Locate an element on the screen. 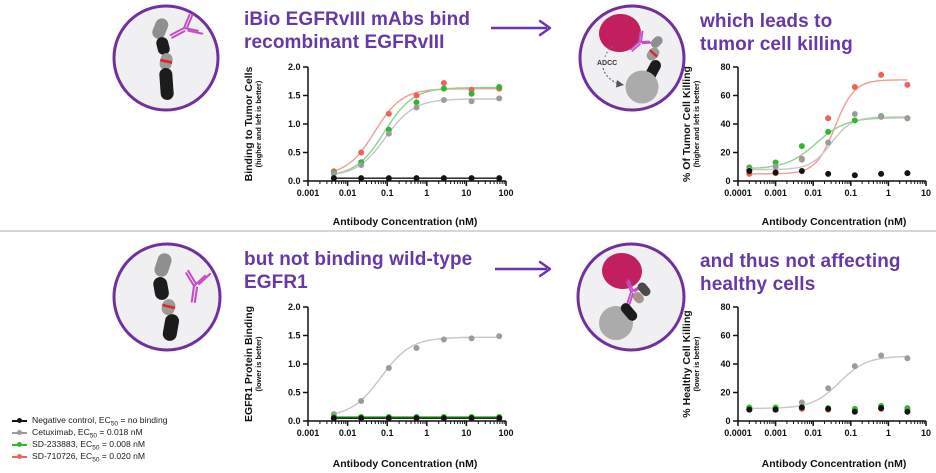 This screenshot has width=936, height=473. legend-label: SD-233883, EC50 = 0.008 nM is located at coordinates (89, 445).